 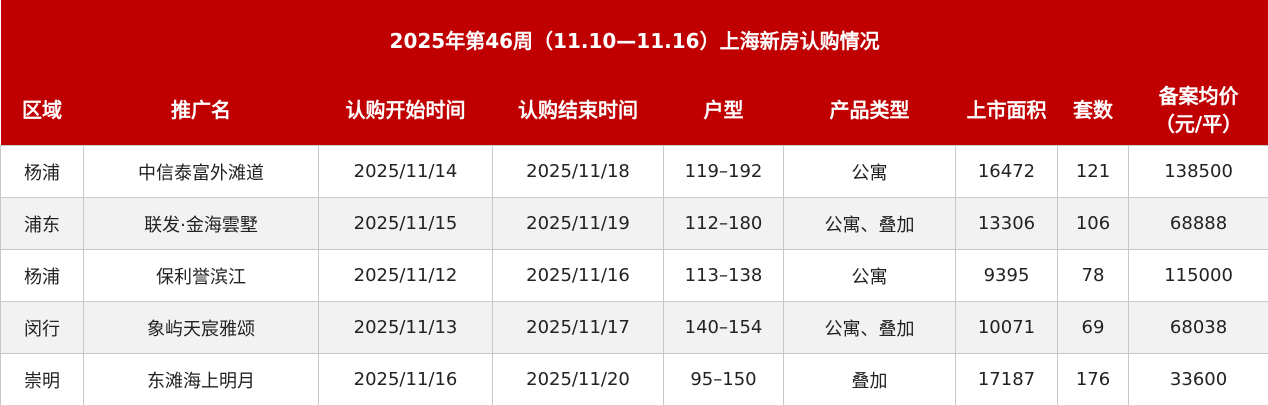 I want to click on table-cell: 115000, so click(x=1197, y=275).